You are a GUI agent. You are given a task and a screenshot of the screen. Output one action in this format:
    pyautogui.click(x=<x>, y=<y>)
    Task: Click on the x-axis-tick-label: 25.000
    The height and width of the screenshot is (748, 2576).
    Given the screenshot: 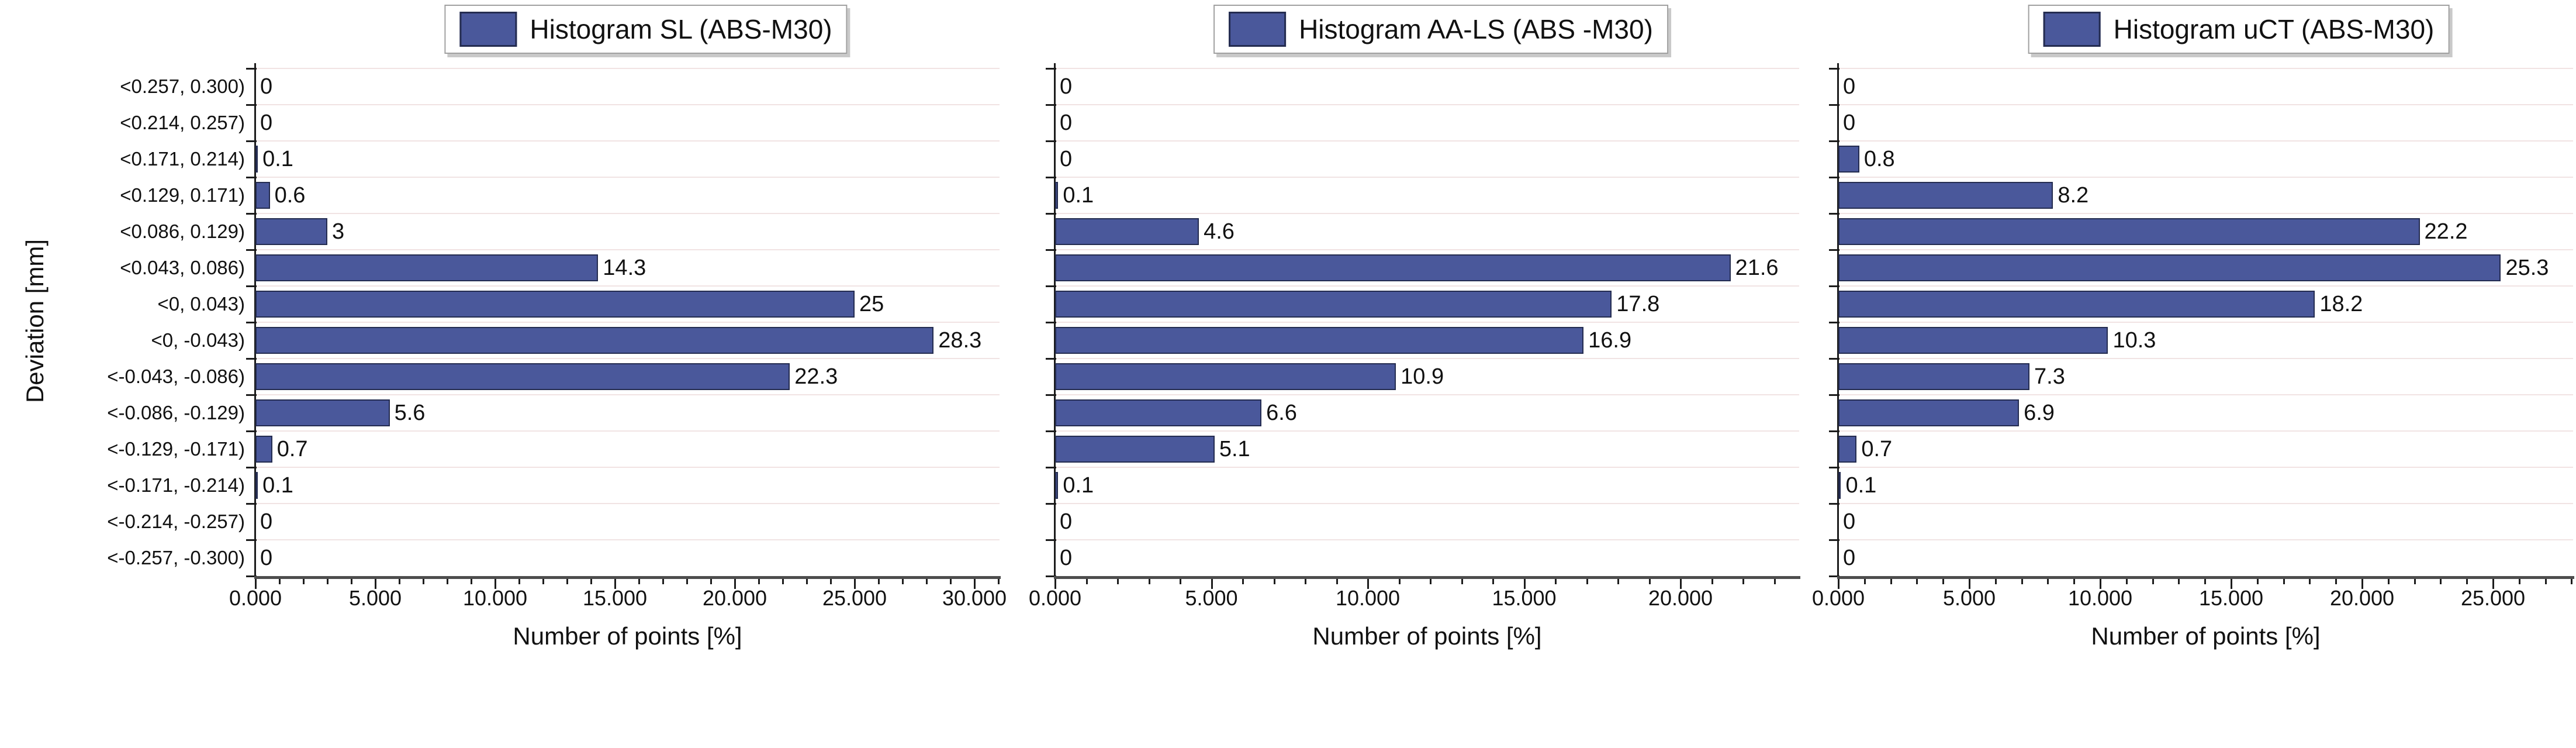 What is the action you would take?
    pyautogui.click(x=2493, y=598)
    